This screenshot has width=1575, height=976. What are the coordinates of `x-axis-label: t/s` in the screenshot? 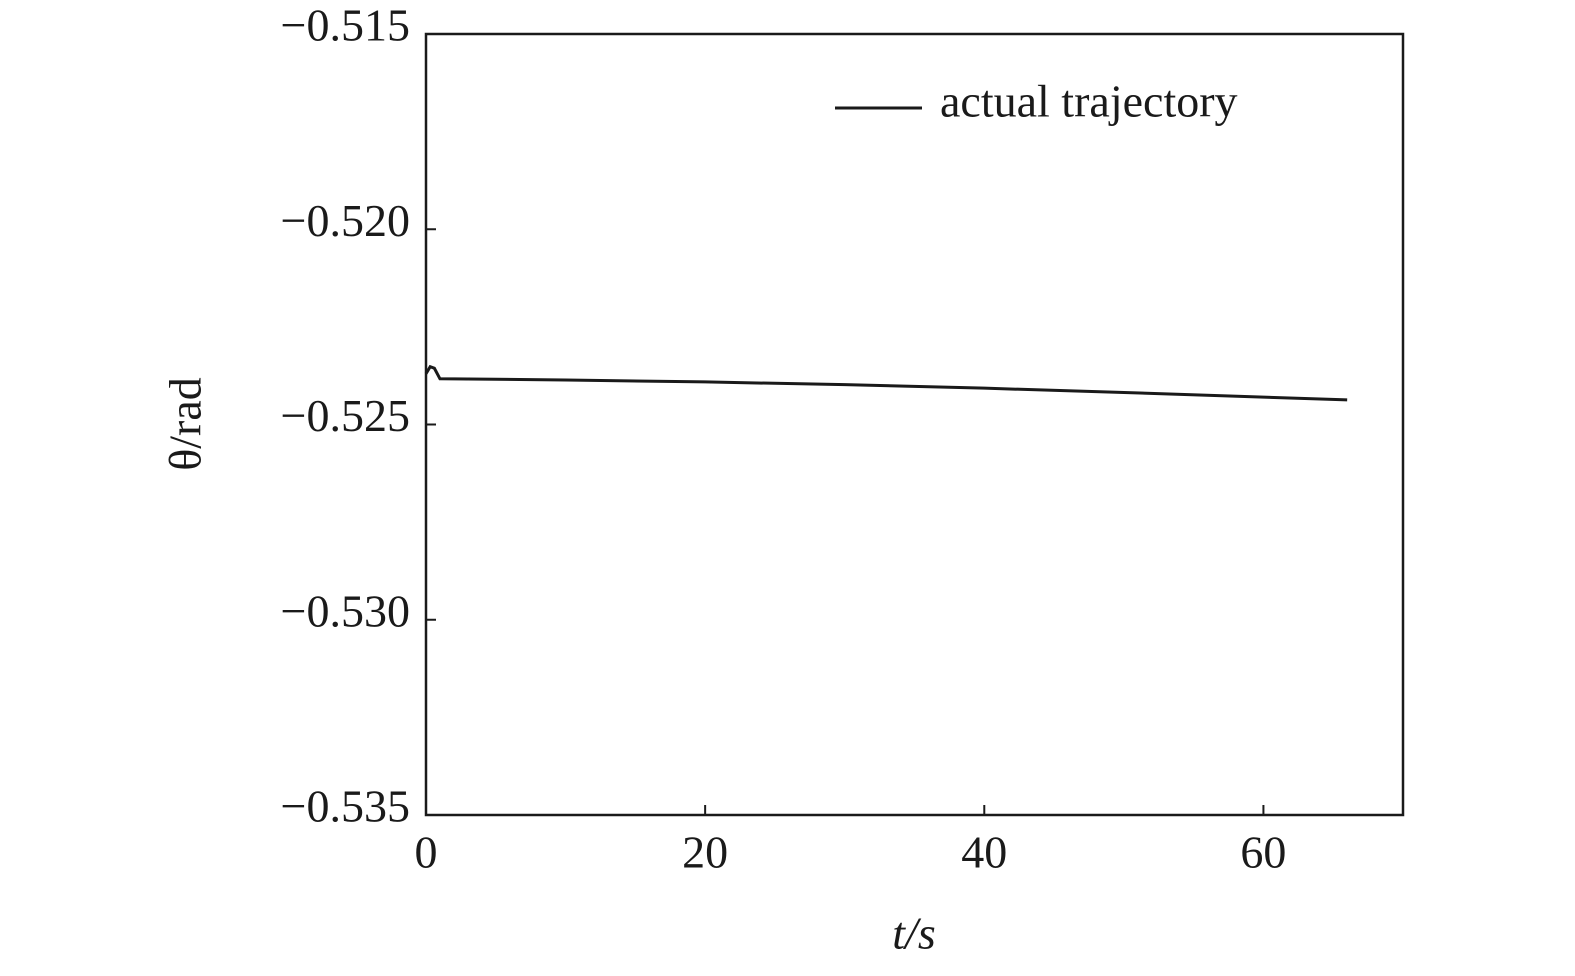 It's located at (913, 933).